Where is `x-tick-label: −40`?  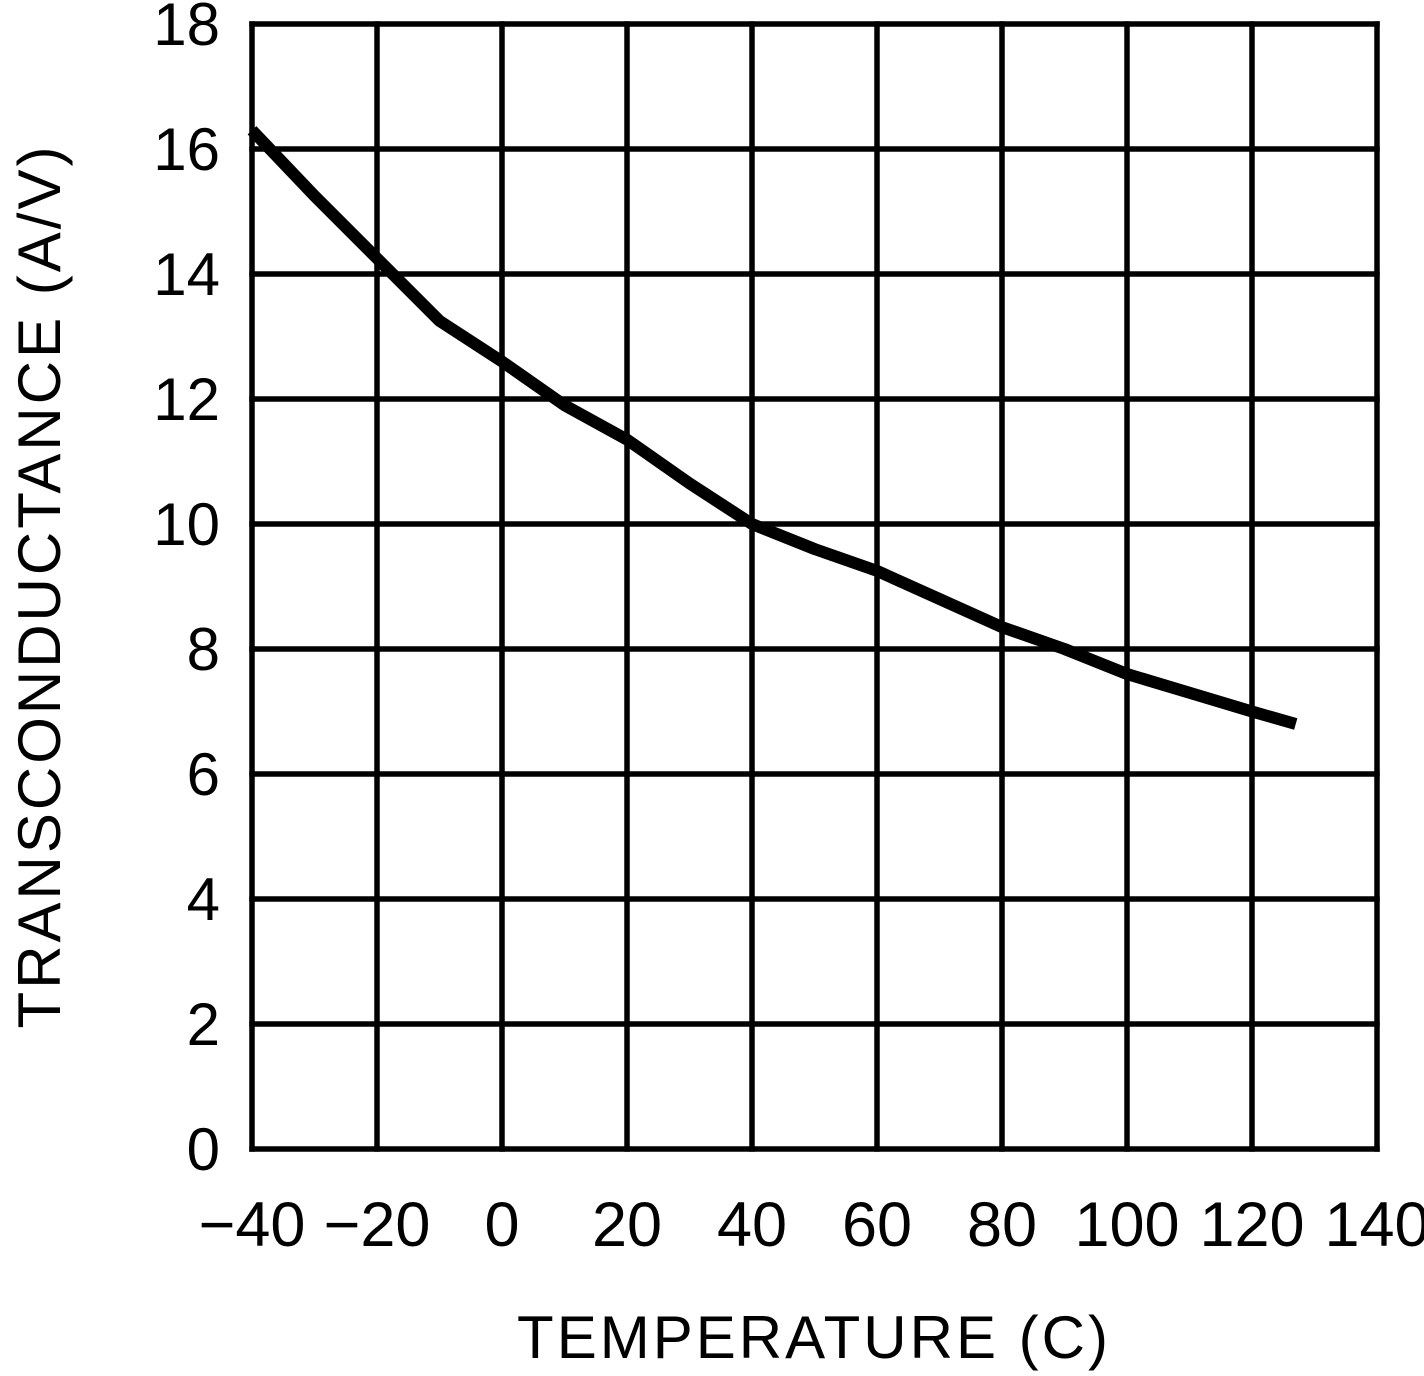 x-tick-label: −40 is located at coordinates (252, 1225).